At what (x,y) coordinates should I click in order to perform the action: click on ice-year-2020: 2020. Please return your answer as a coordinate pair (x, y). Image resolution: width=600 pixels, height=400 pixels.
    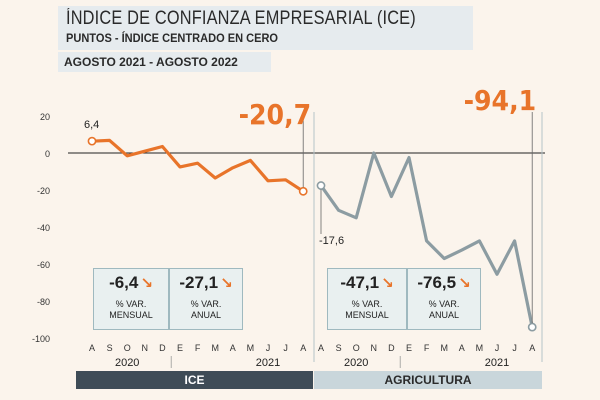
    Looking at the image, I should click on (127, 363).